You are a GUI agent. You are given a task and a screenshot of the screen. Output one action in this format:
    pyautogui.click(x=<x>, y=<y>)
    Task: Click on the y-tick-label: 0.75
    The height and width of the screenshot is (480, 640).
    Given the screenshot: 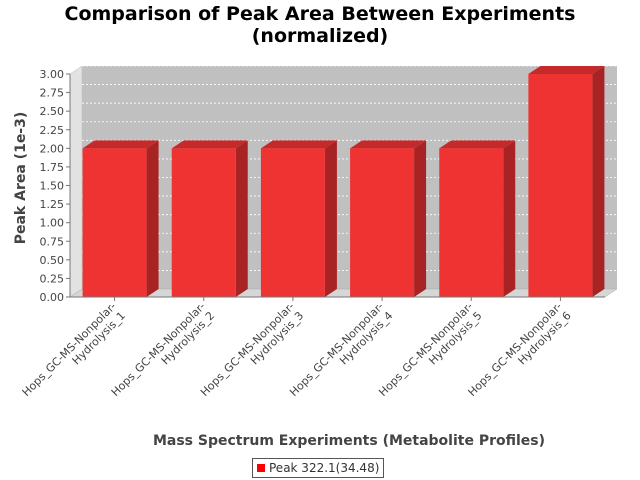 What is the action you would take?
    pyautogui.click(x=52, y=241)
    